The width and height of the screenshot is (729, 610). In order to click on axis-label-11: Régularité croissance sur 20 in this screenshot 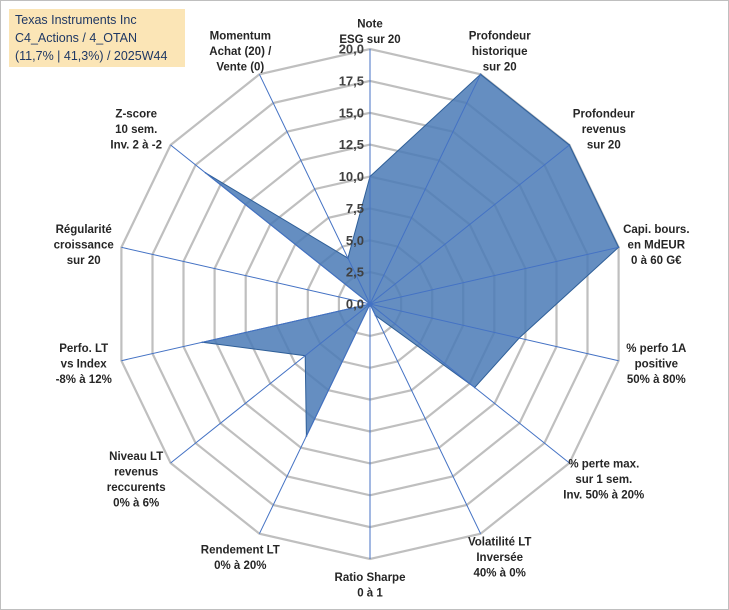, I will do `click(84, 245)`.